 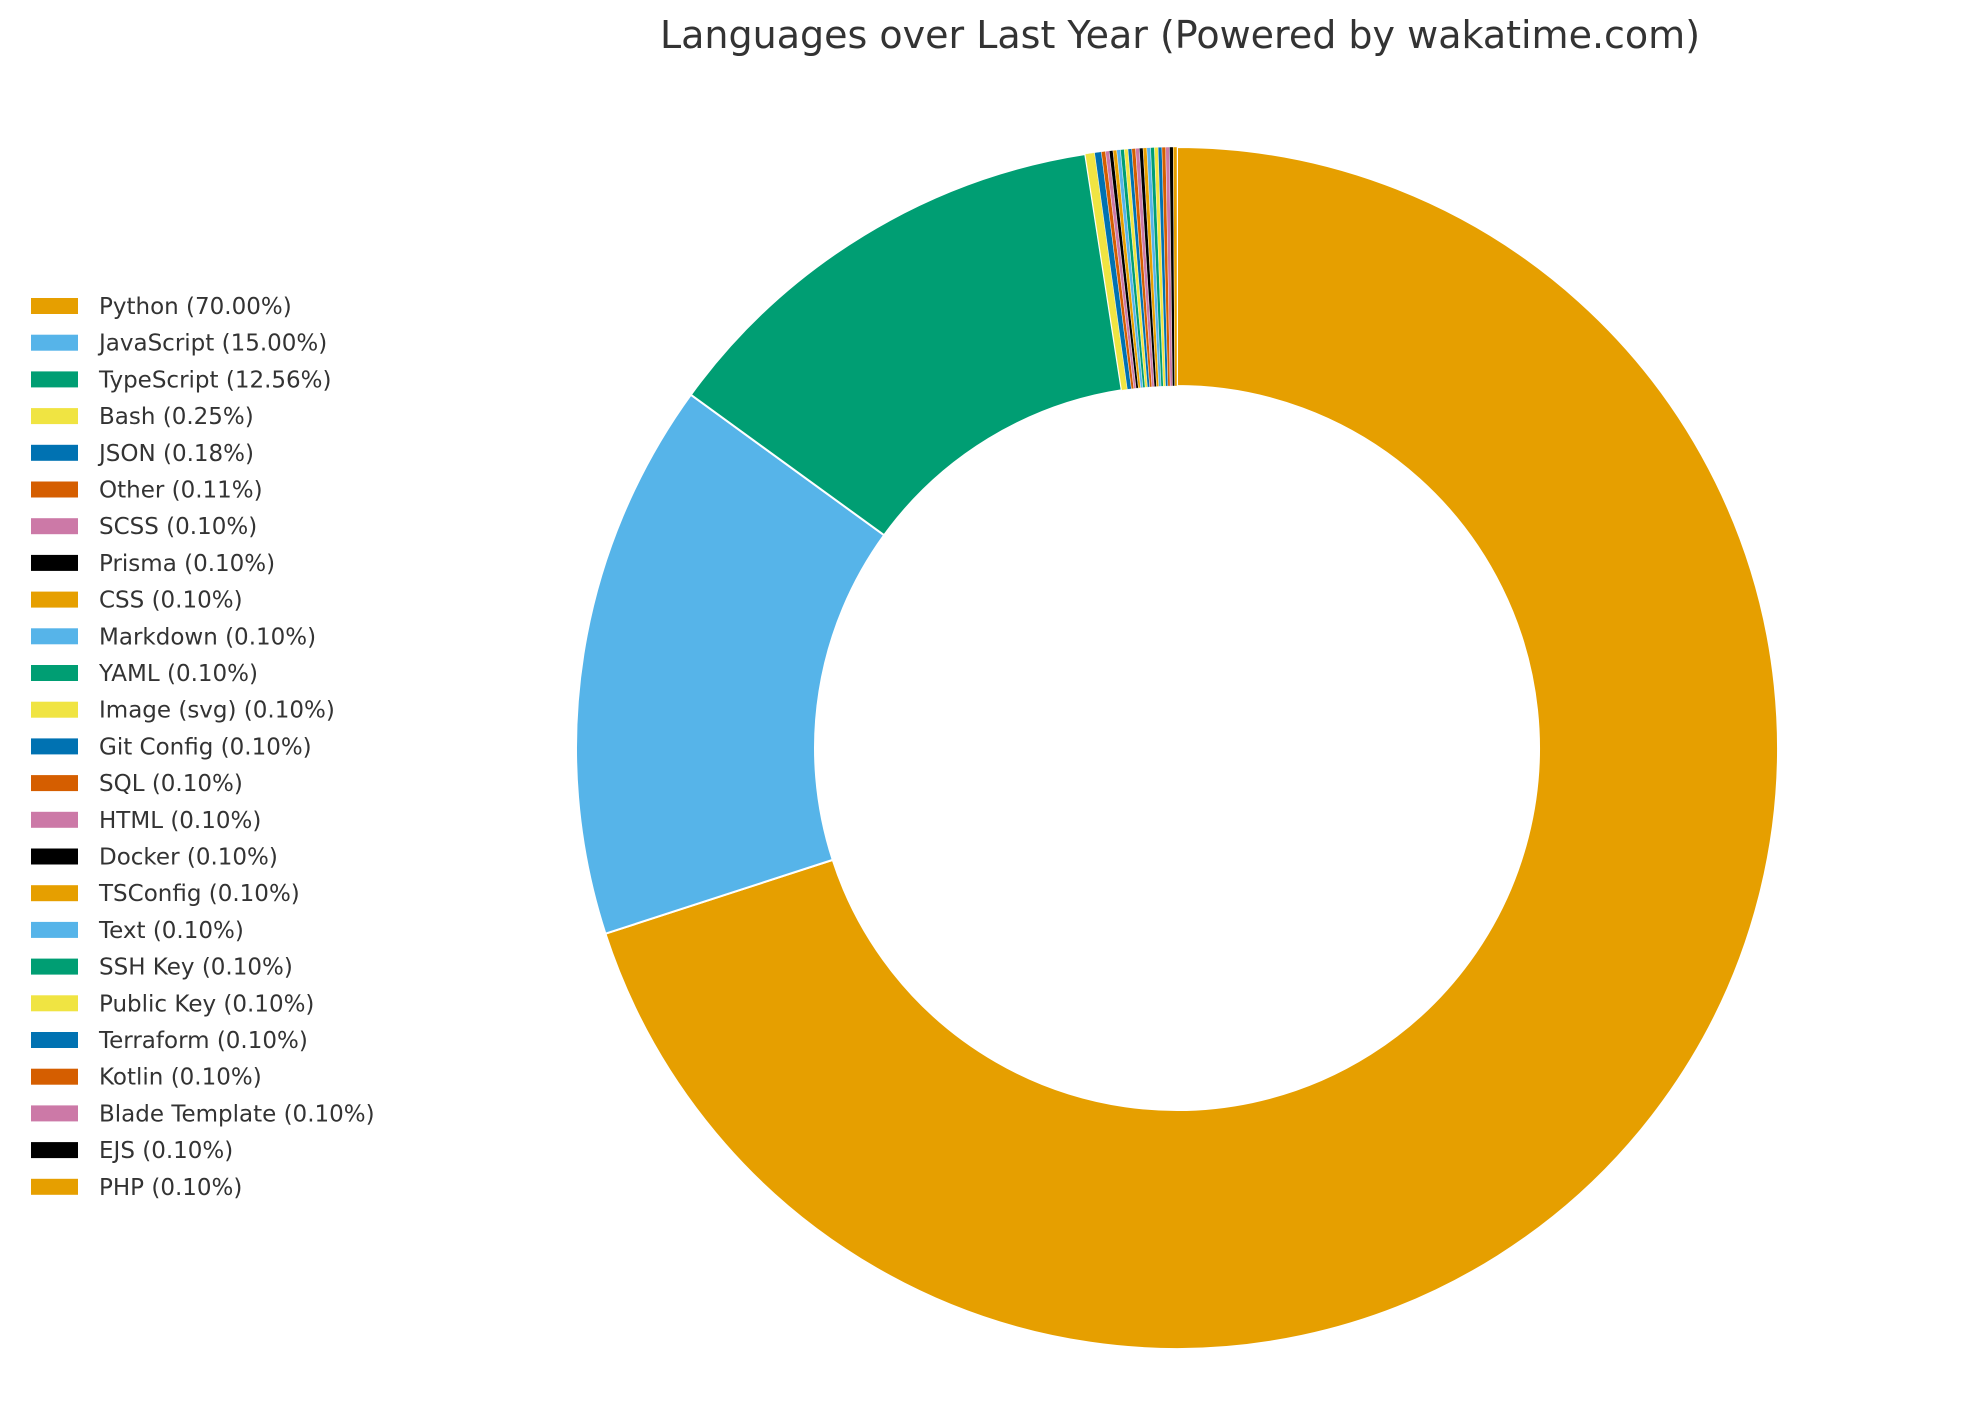 I want to click on legend-label: SSH Key (0.10%), so click(x=196, y=968).